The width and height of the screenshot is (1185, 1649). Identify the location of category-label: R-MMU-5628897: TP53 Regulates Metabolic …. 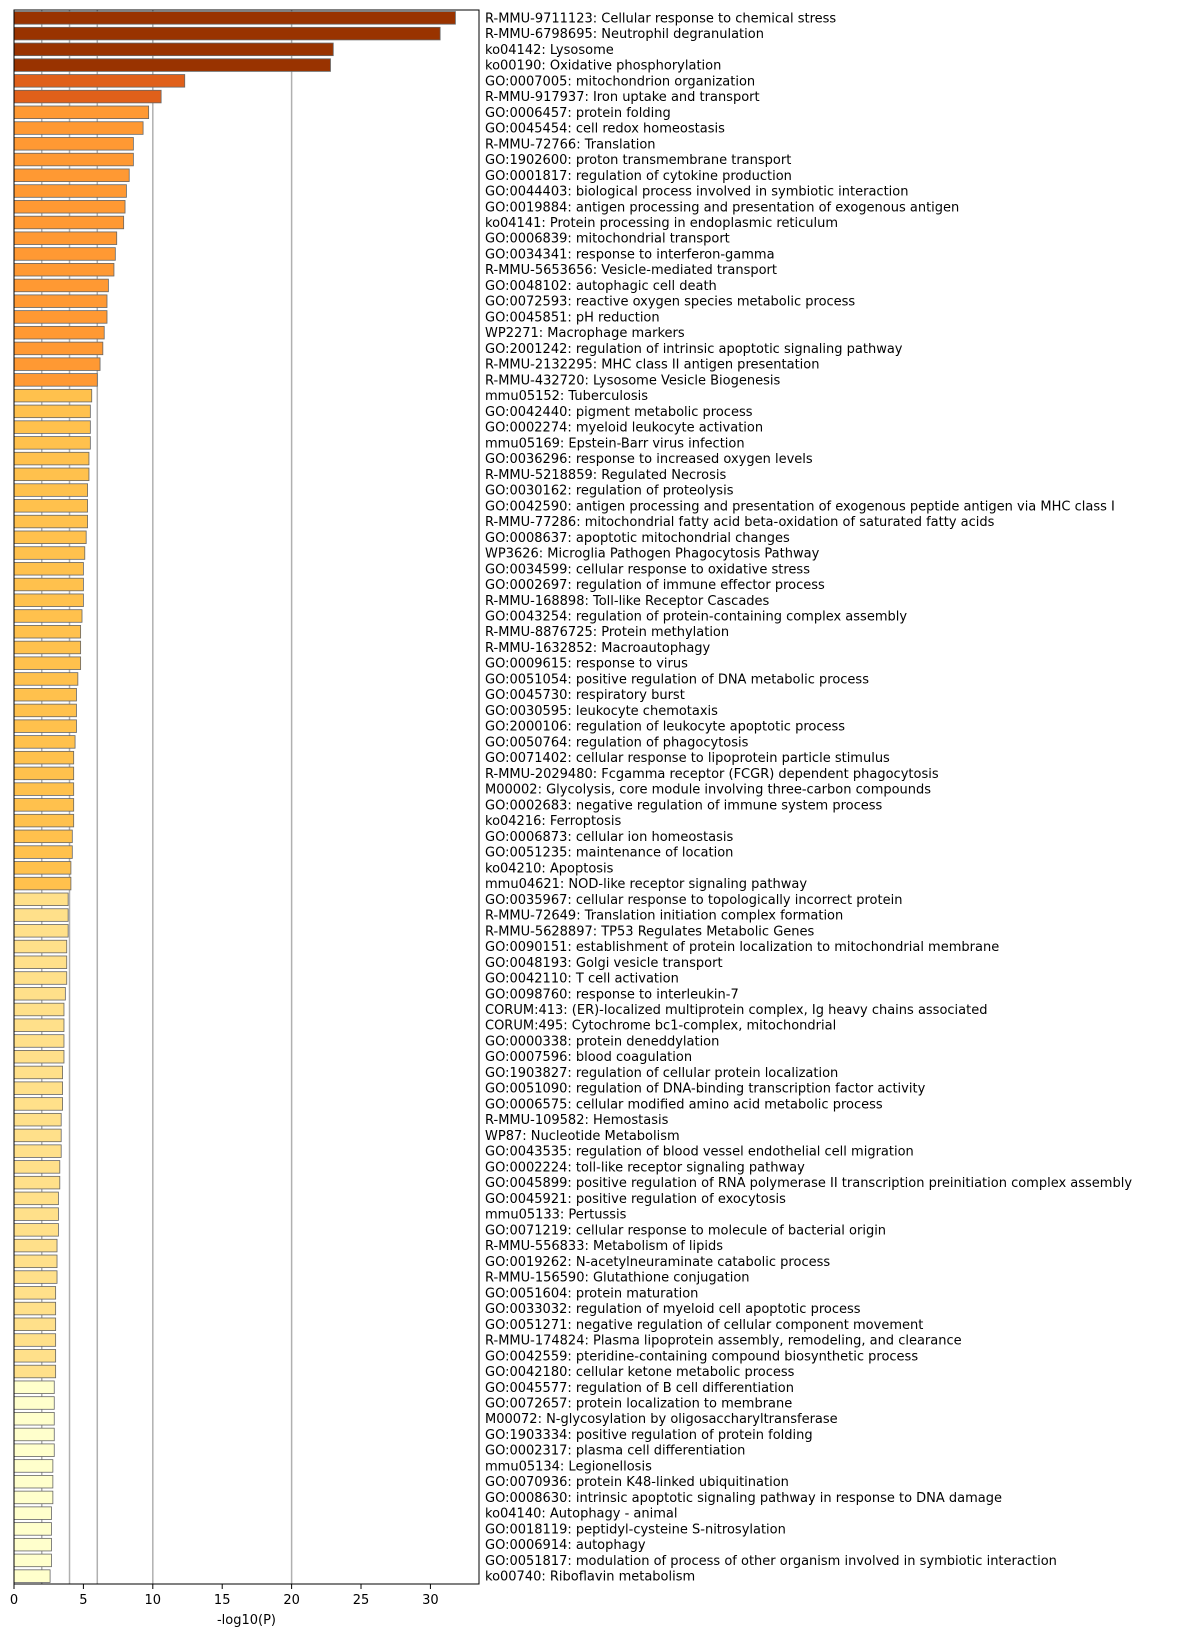
(650, 931).